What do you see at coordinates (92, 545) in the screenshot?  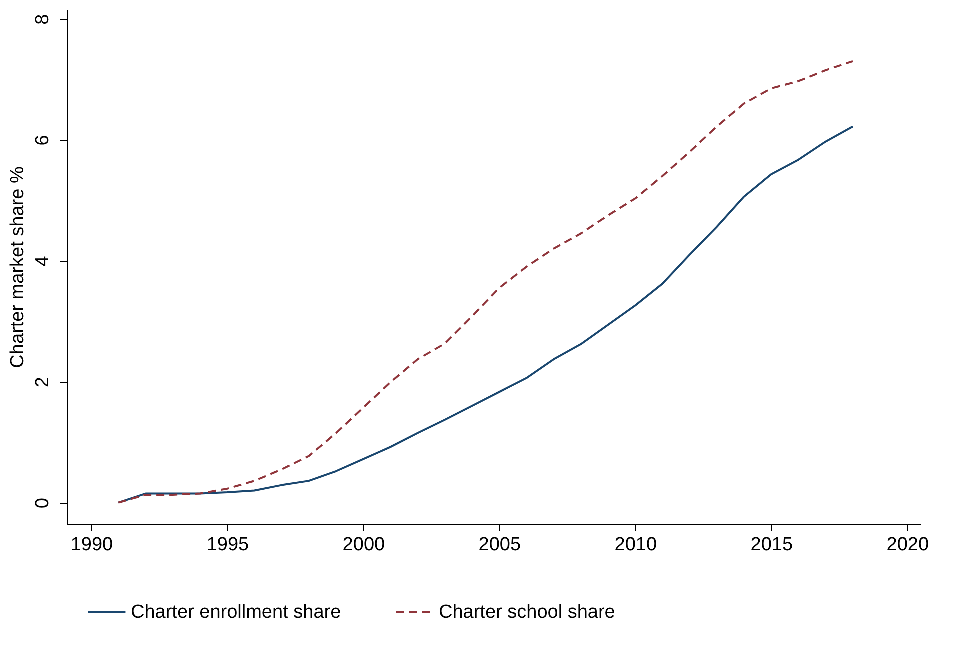 I see `x-tick-label: 1990` at bounding box center [92, 545].